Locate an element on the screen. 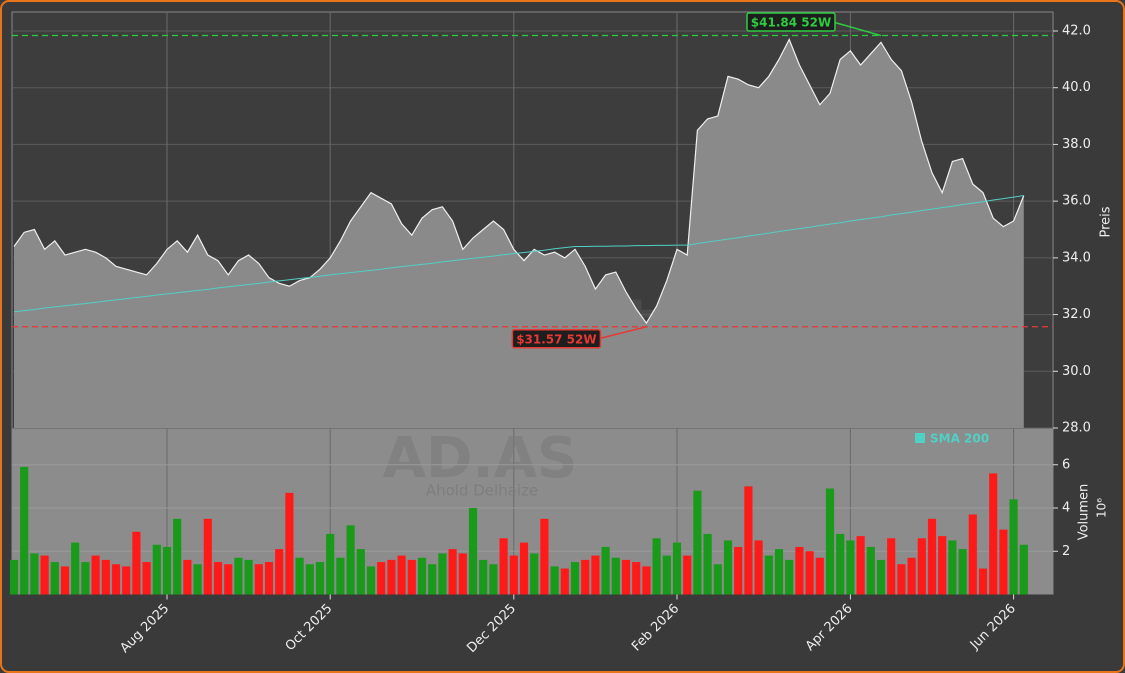 This screenshot has width=1125, height=673. legend-label: SMA 200 is located at coordinates (959, 439).